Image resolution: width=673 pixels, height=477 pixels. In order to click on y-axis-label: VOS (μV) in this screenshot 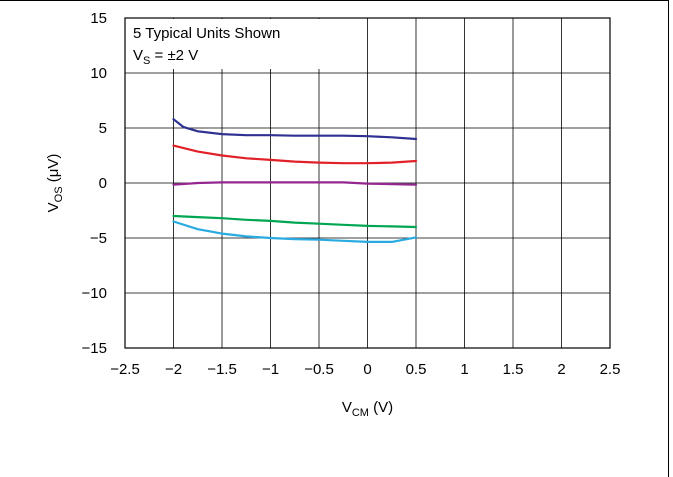, I will do `click(55, 183)`.